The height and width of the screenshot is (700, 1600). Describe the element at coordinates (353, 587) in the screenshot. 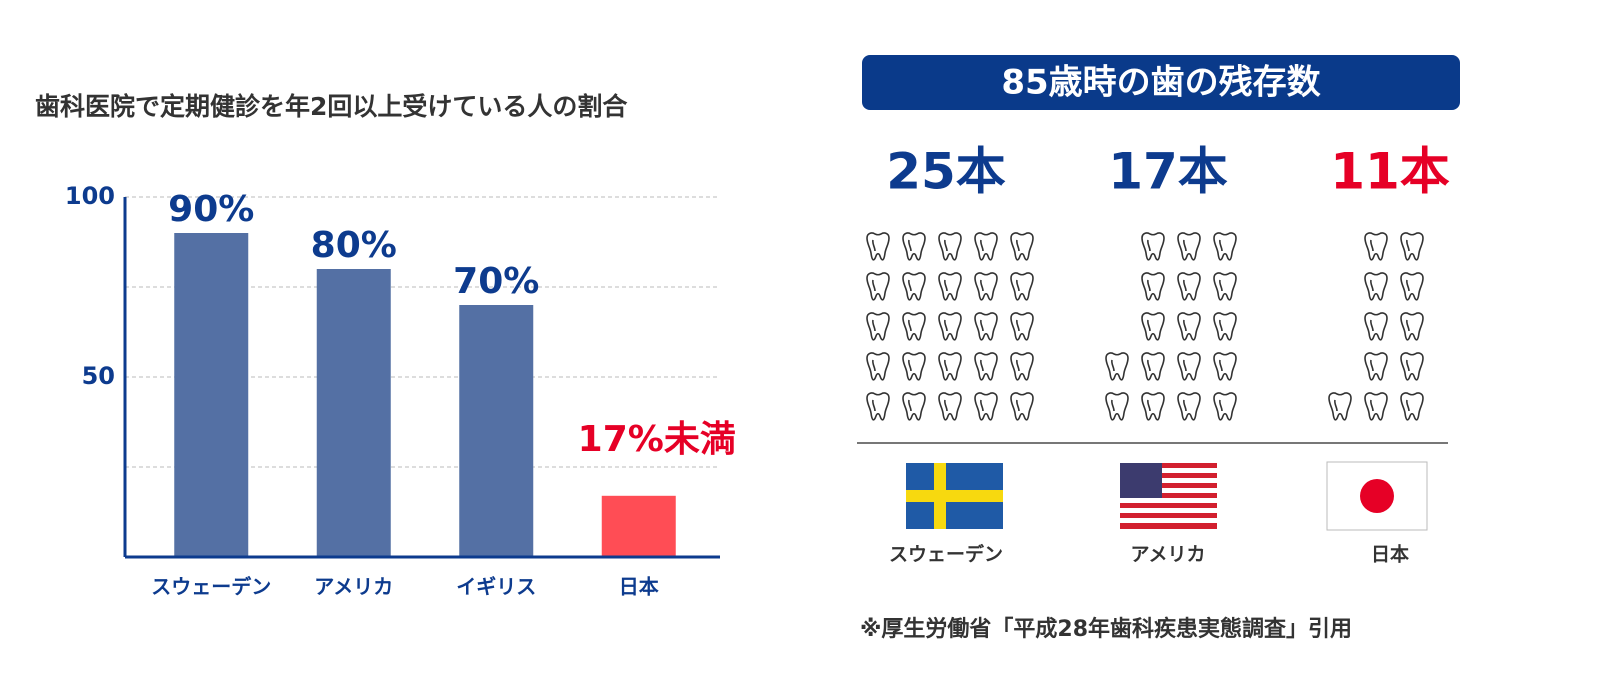

I see `x-tick-label: アメリカ` at that location.